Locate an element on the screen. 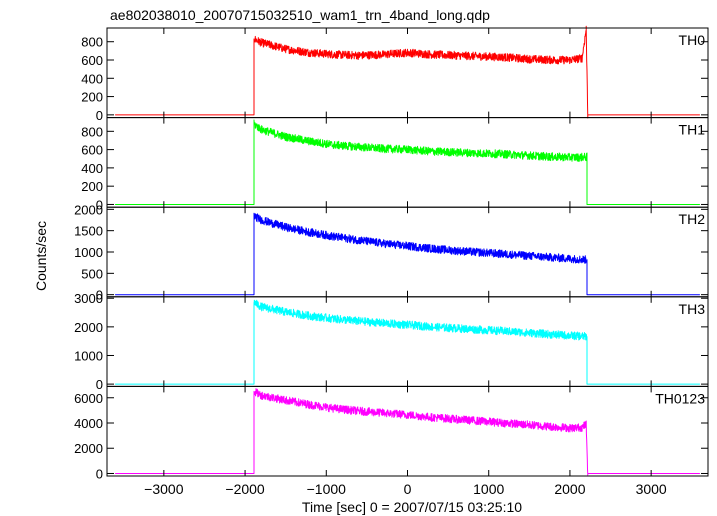 The width and height of the screenshot is (717, 516). x-tick-label: 1000 is located at coordinates (488, 489).